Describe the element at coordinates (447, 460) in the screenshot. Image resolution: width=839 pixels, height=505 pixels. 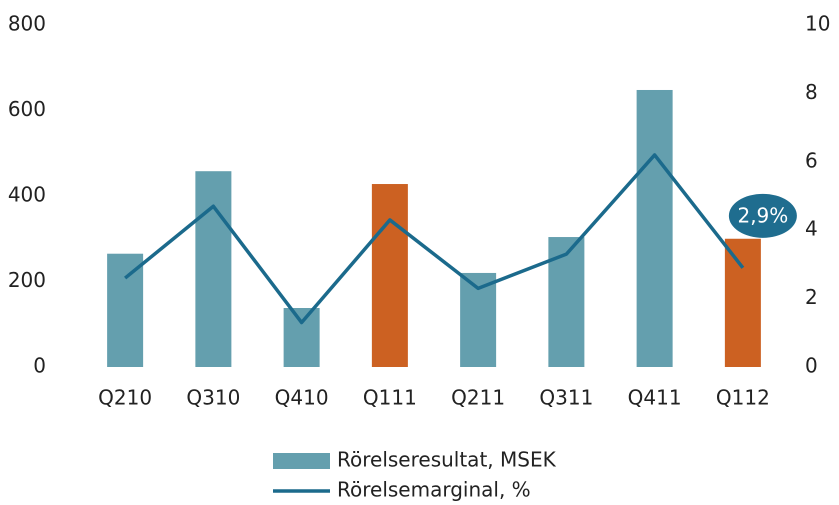
I see `legend-label: Rörelseresultat, MSEK` at that location.